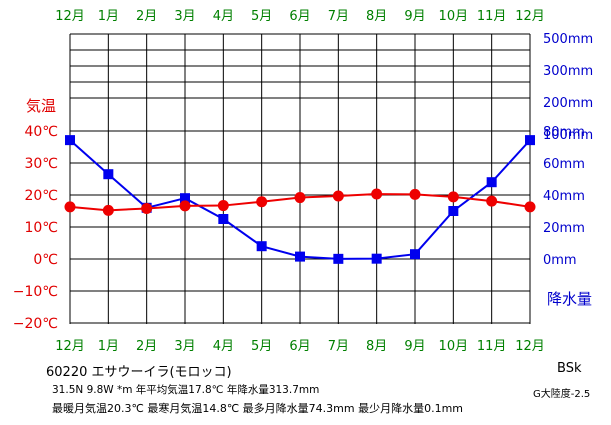 The image size is (611, 425). Describe the element at coordinates (569, 368) in the screenshot. I see `climate-class: BSk` at that location.